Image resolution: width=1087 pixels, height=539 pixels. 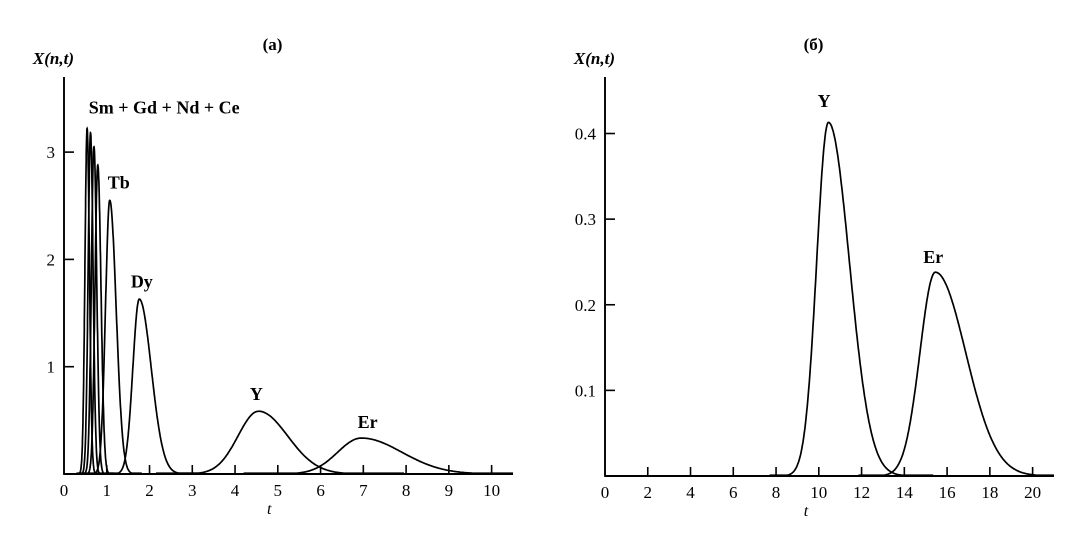 I want to click on annotation-label: Sm + Gd + Nd + Ce, so click(x=164, y=107).